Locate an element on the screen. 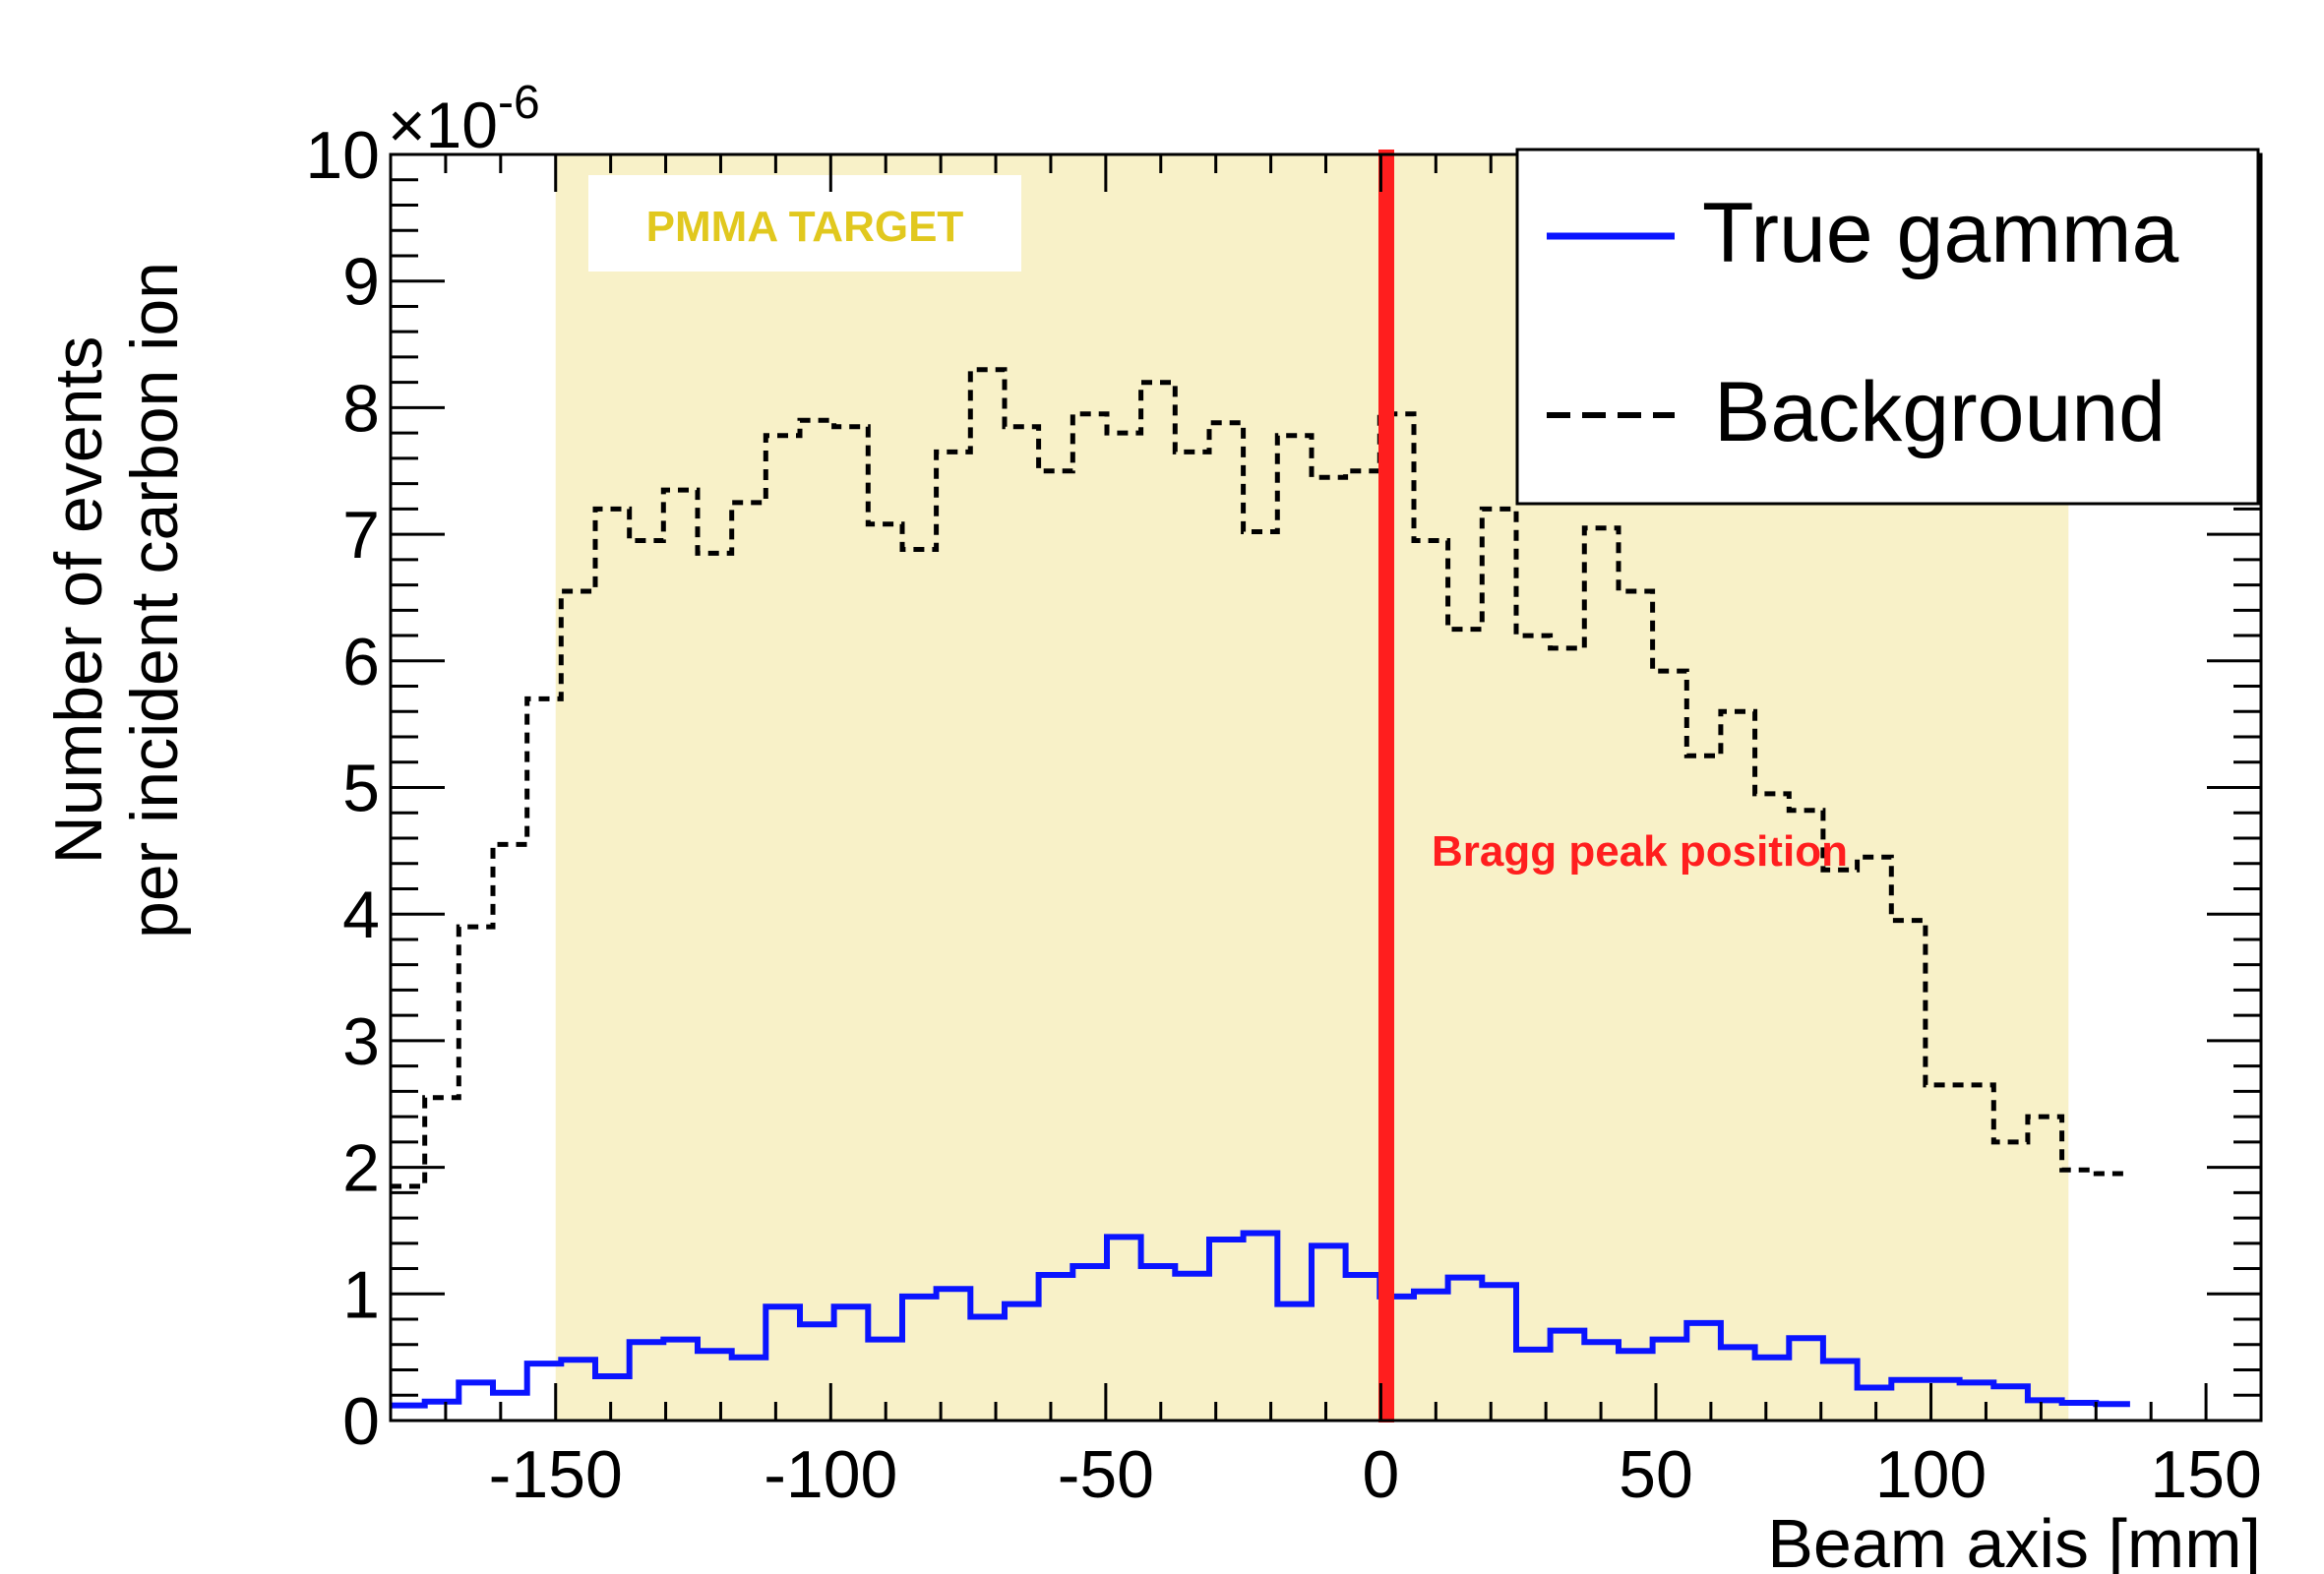  target-label: PMMA TARGET is located at coordinates (805, 227).